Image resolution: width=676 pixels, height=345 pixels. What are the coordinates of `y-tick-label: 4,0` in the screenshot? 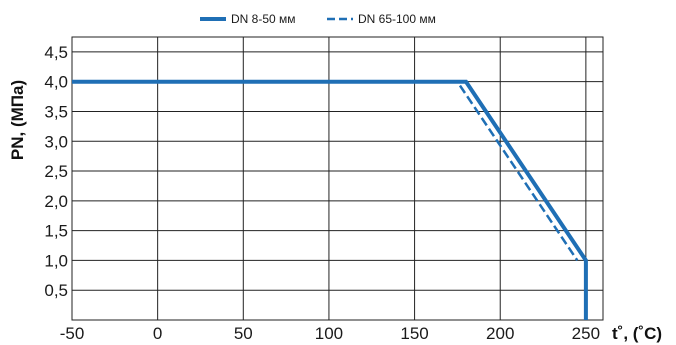 It's located at (56, 82).